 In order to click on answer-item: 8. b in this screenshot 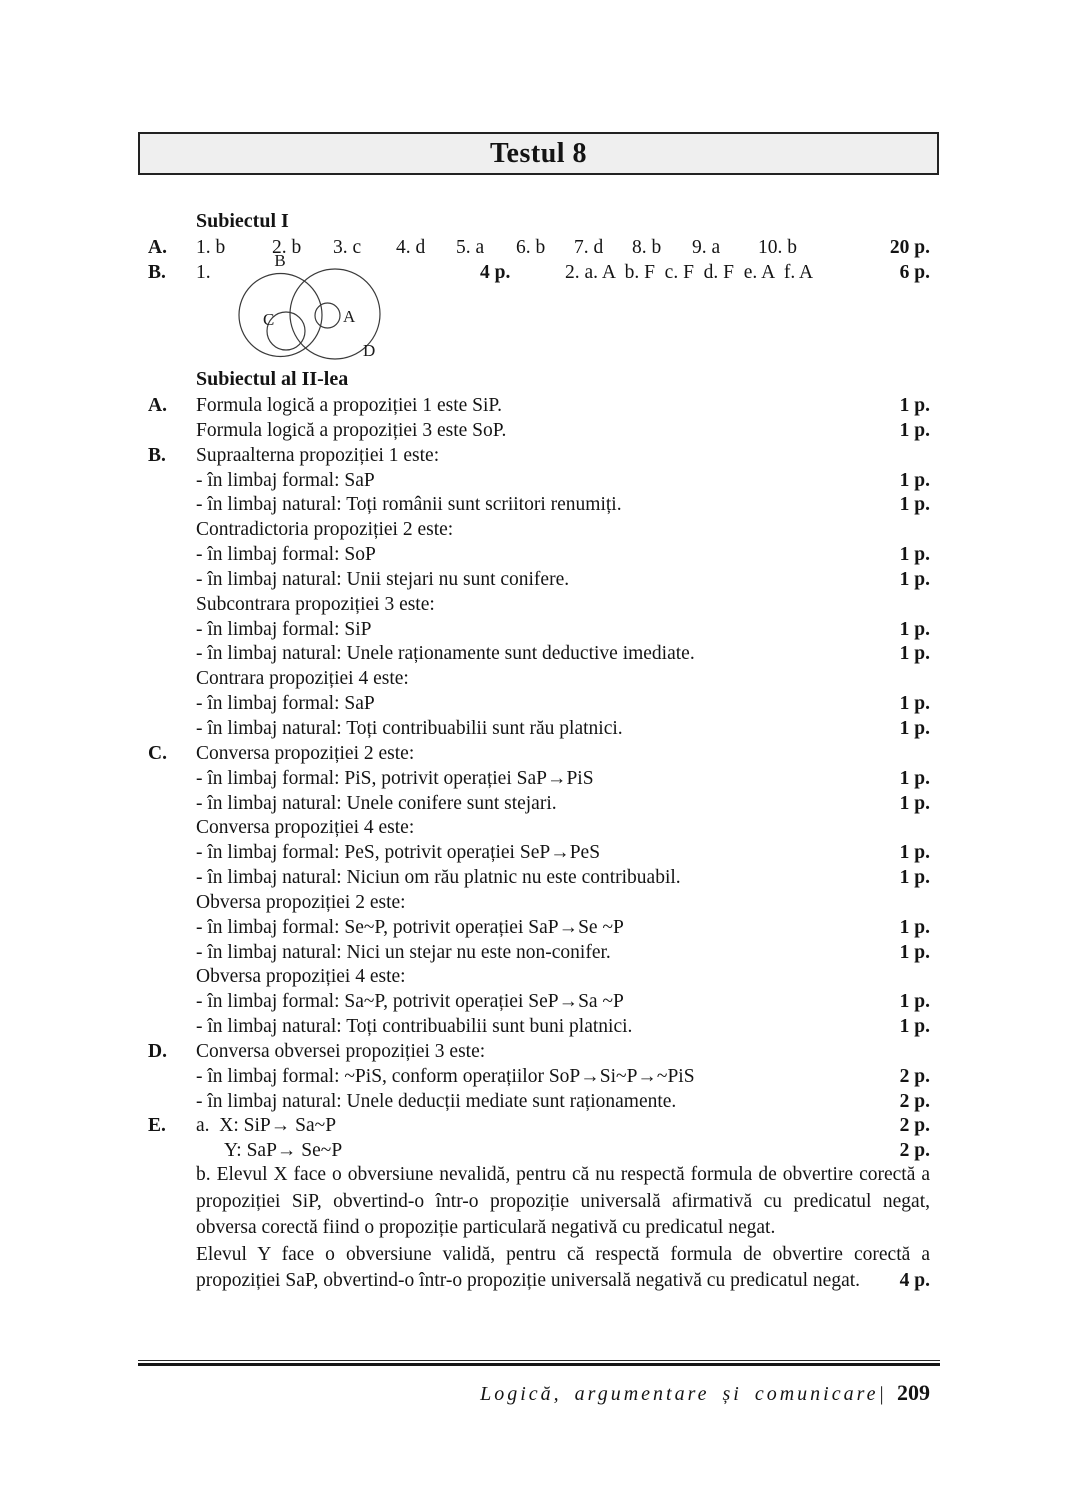, I will do `click(647, 247)`.